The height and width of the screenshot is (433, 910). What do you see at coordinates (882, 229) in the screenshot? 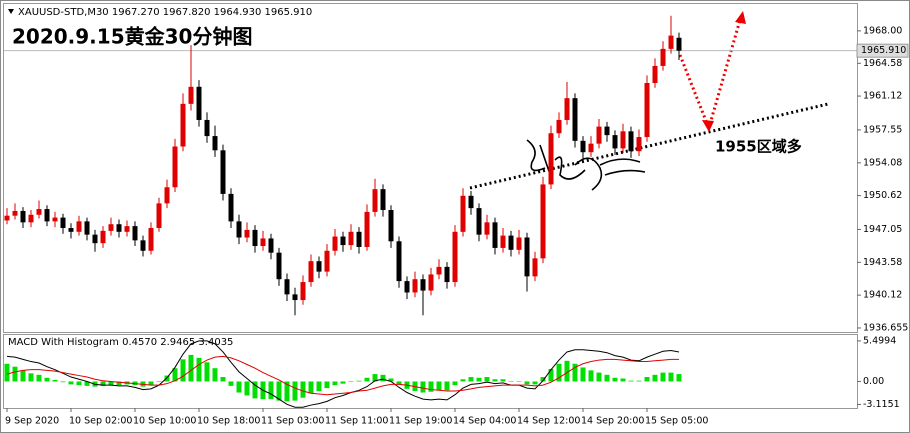
I see `y-tick-label: 1947.05` at bounding box center [882, 229].